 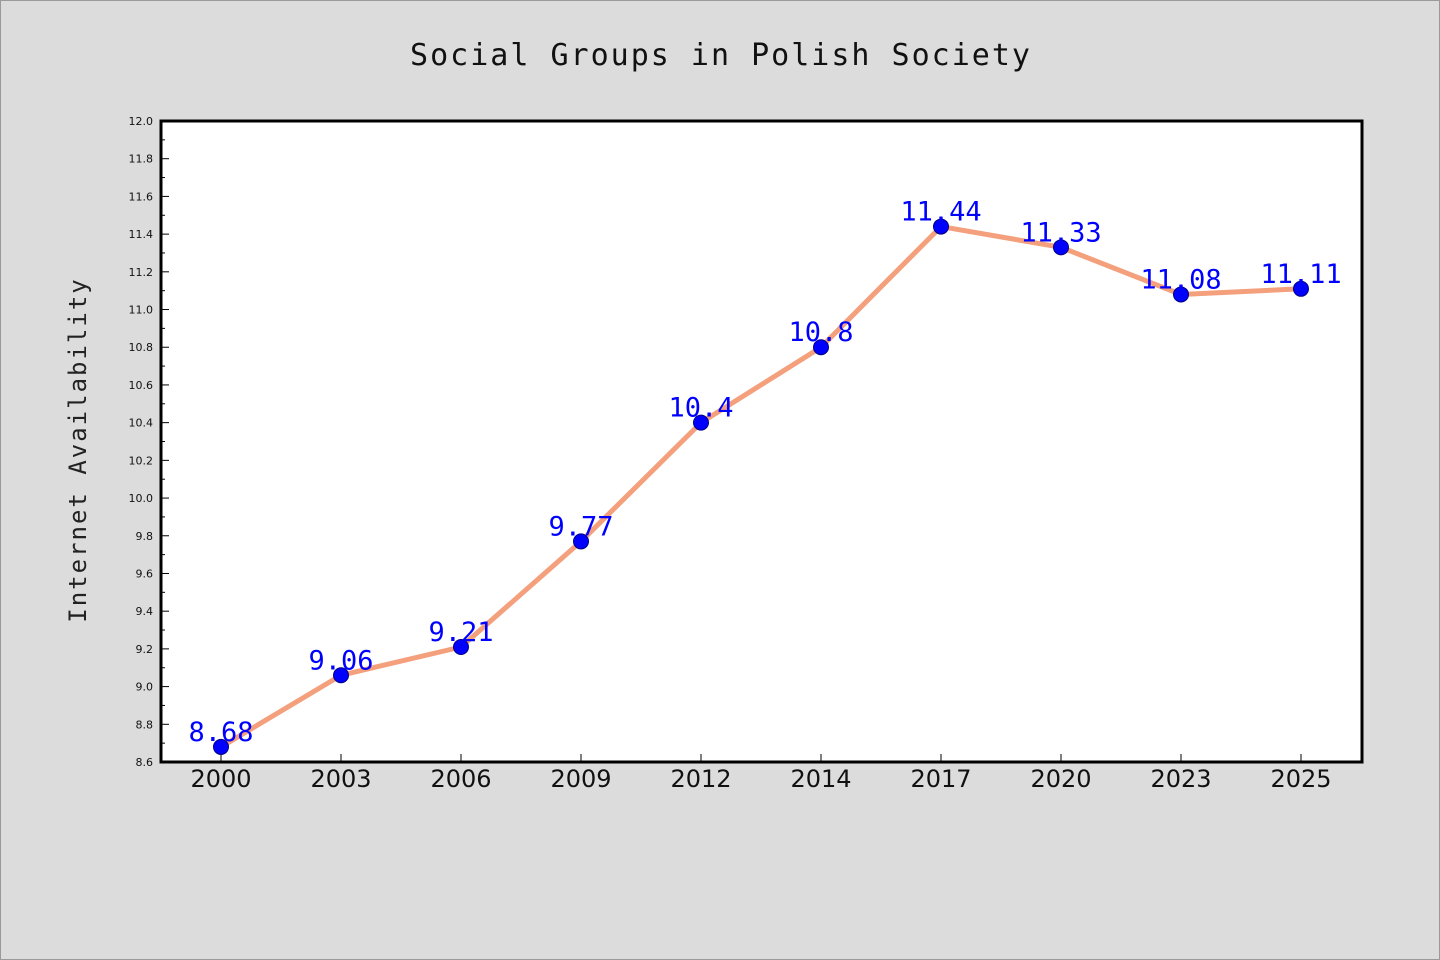 What do you see at coordinates (141, 347) in the screenshot?
I see `y-tick-label: 10.8` at bounding box center [141, 347].